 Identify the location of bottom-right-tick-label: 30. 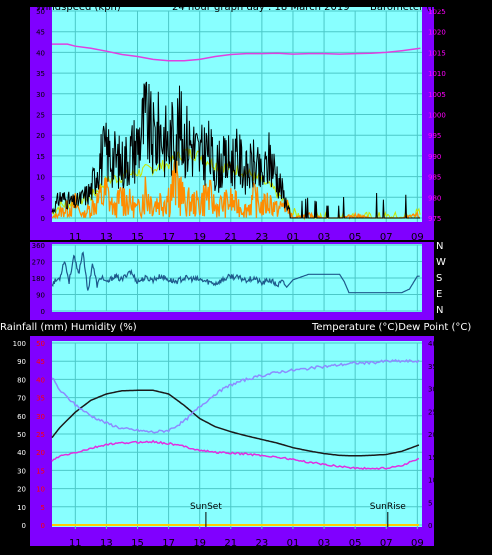
(432, 390).